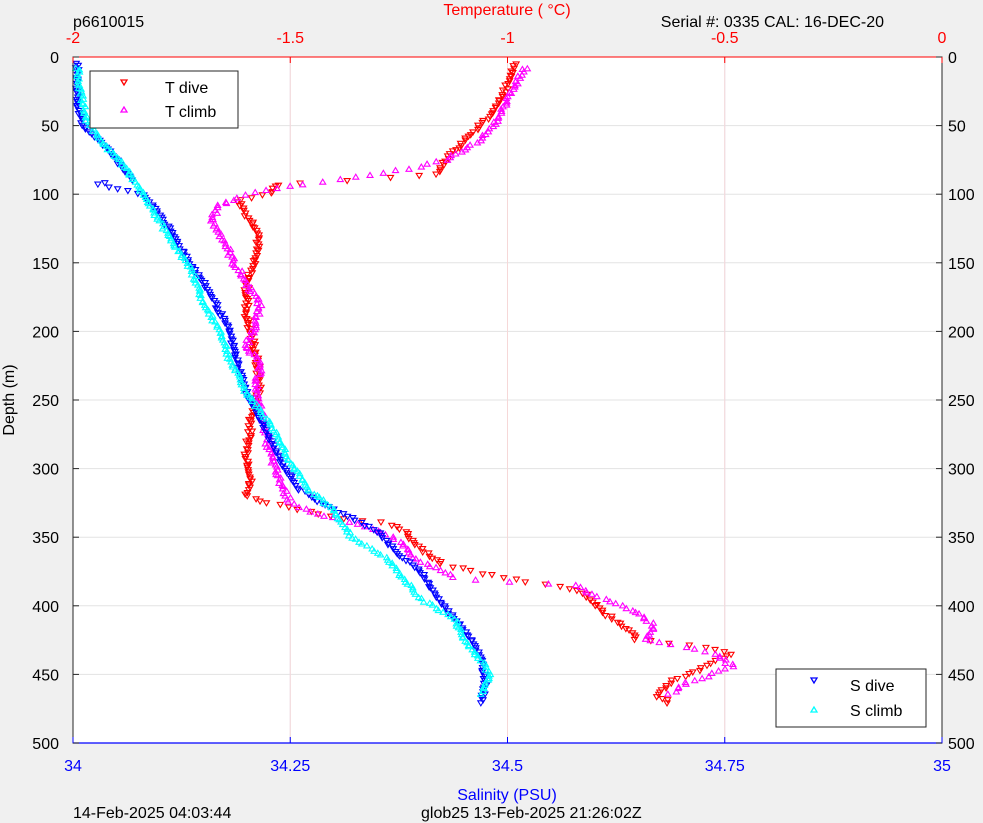 Image resolution: width=983 pixels, height=823 pixels. I want to click on depth-tick-label-left: 450, so click(45, 675).